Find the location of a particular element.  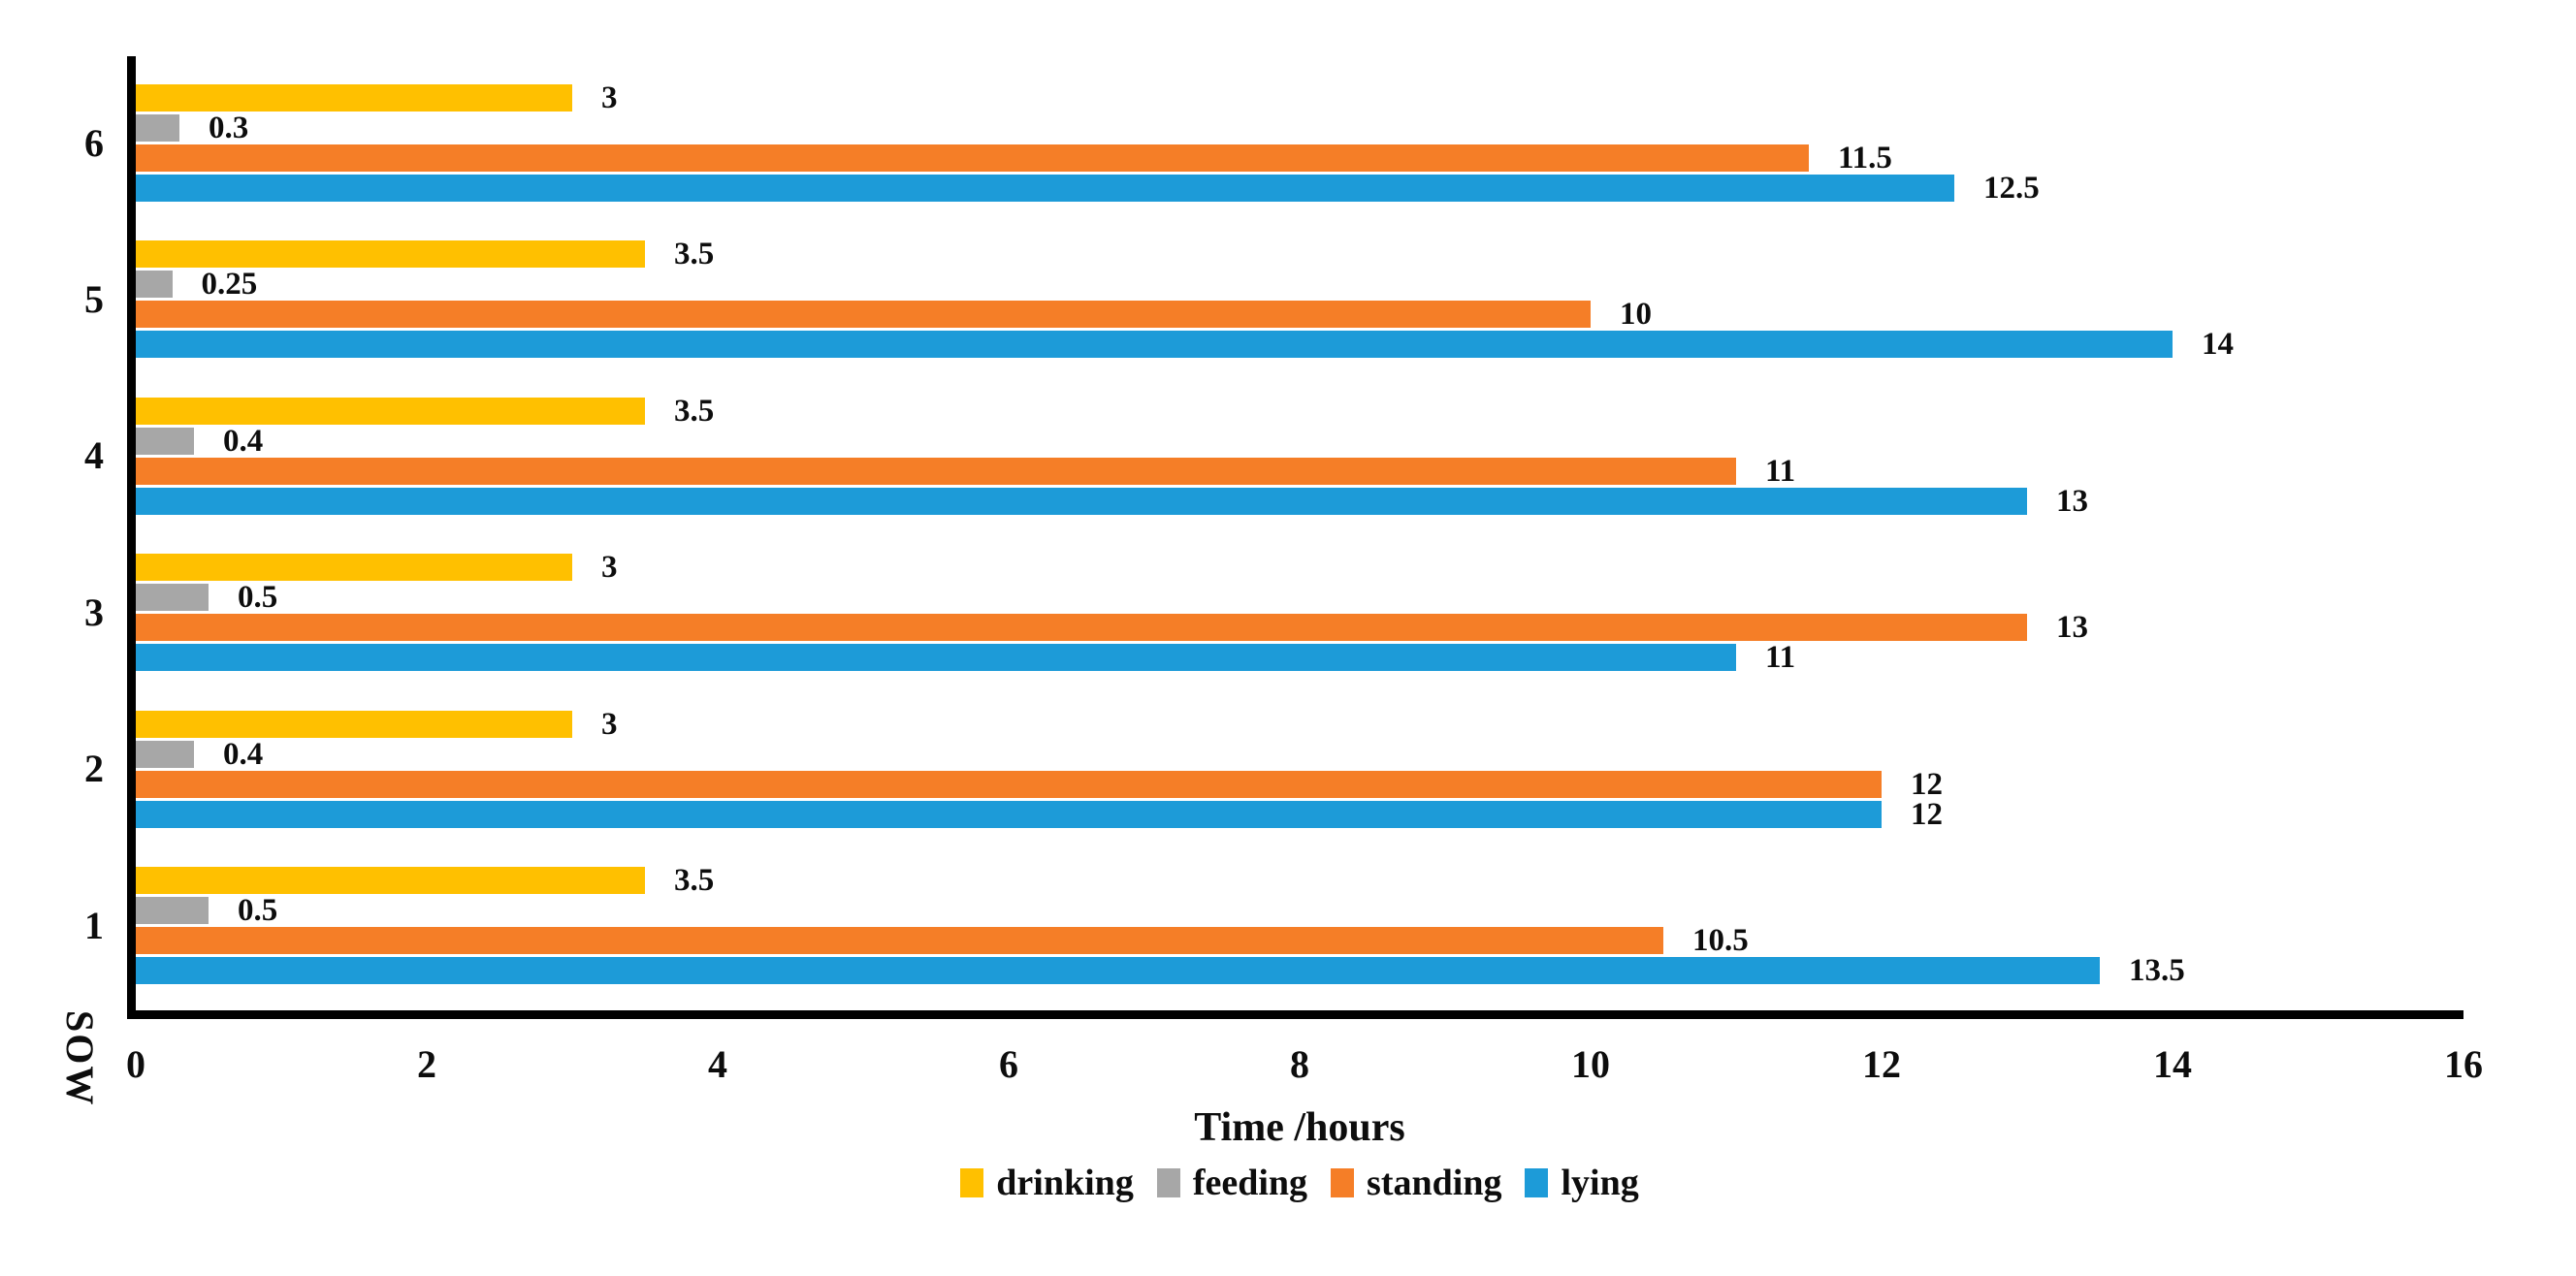

legend-item-lying: lying is located at coordinates (1582, 1183).